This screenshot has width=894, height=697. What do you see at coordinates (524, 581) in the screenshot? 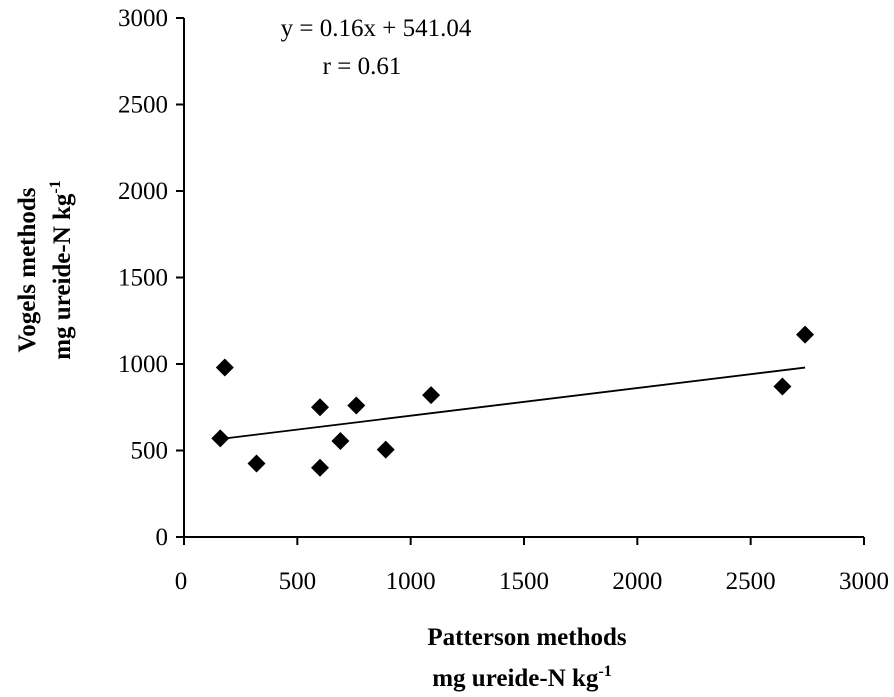
I see `x-tick-label: 1500` at bounding box center [524, 581].